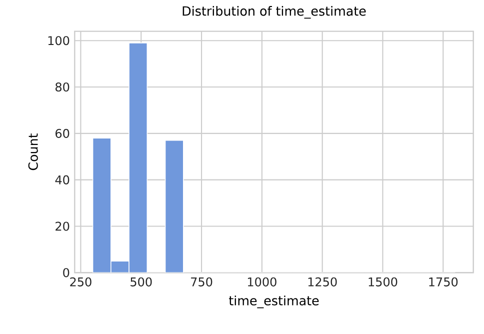 The height and width of the screenshot is (334, 484). Describe the element at coordinates (322, 281) in the screenshot. I see `x-tick-label: 1250` at that location.